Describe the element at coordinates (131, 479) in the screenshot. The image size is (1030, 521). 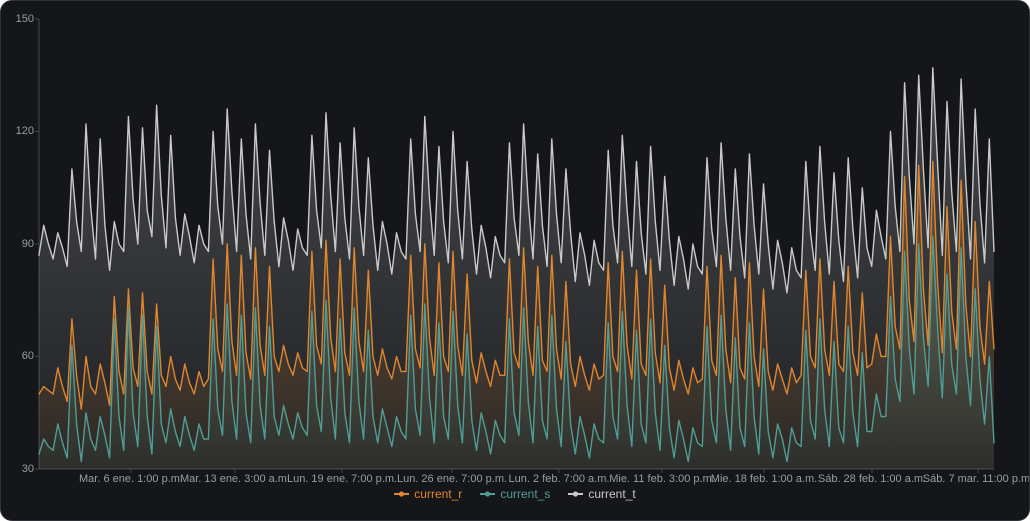
I see `x-axis-label: Mar. 6 ene. 1:00 p.m.` at that location.